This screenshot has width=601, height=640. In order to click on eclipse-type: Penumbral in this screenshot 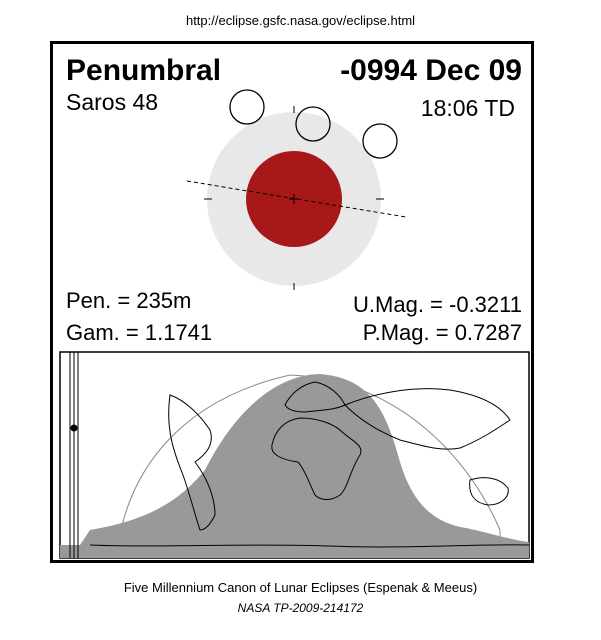, I will do `click(144, 70)`.